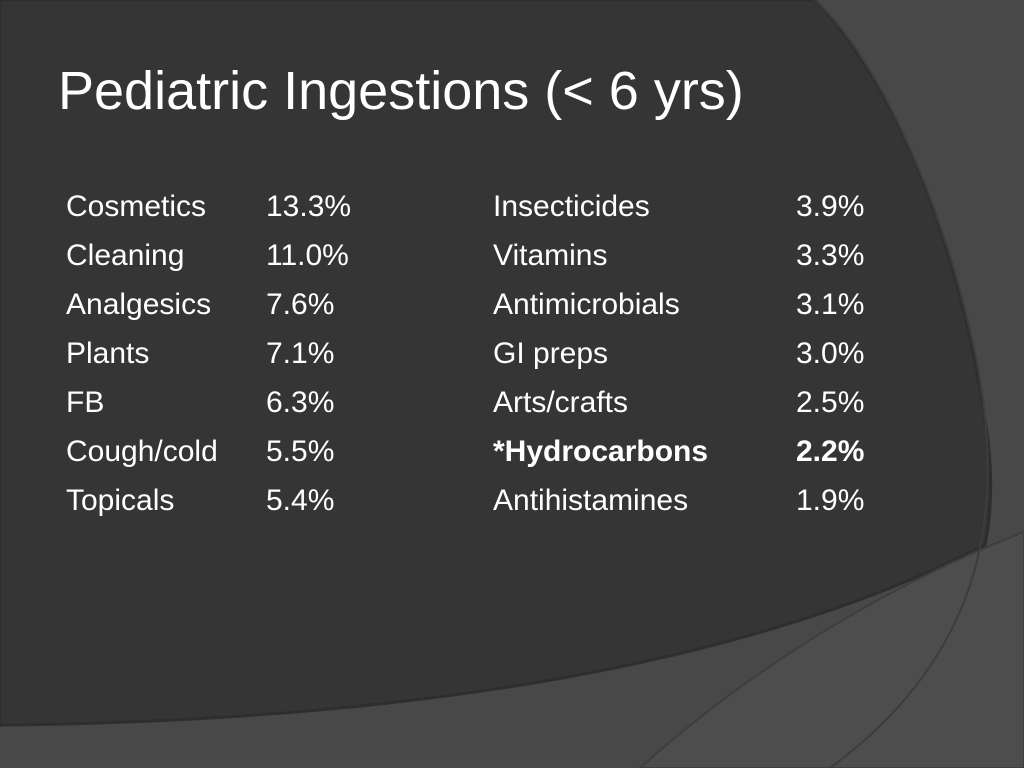  I want to click on category-name: Vitamins, so click(550, 255).